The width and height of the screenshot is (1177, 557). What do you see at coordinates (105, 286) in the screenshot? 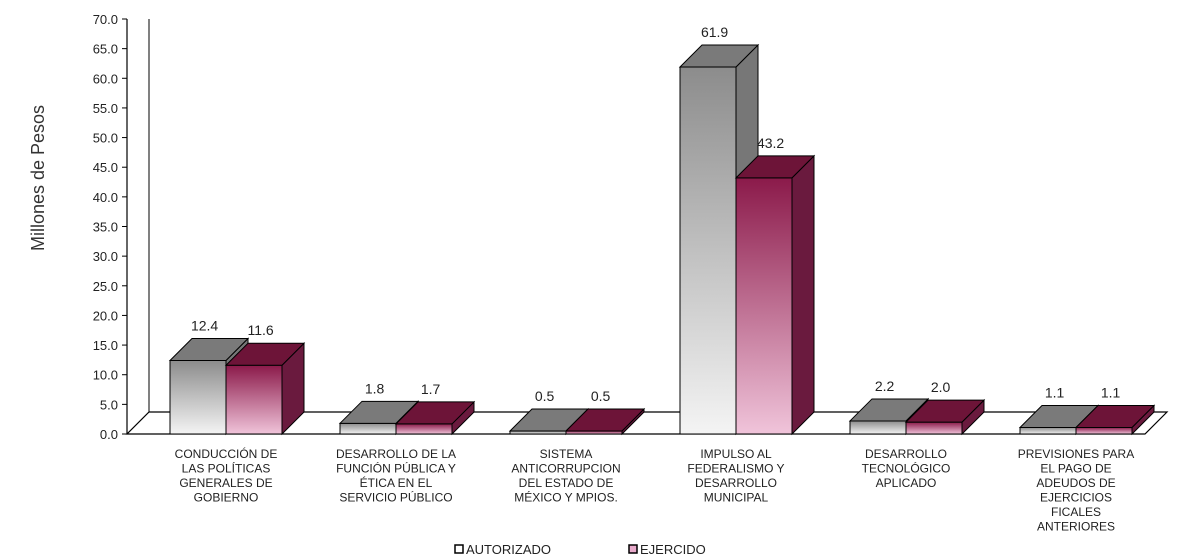
I see `y-tick-label: 25.0` at bounding box center [105, 286].